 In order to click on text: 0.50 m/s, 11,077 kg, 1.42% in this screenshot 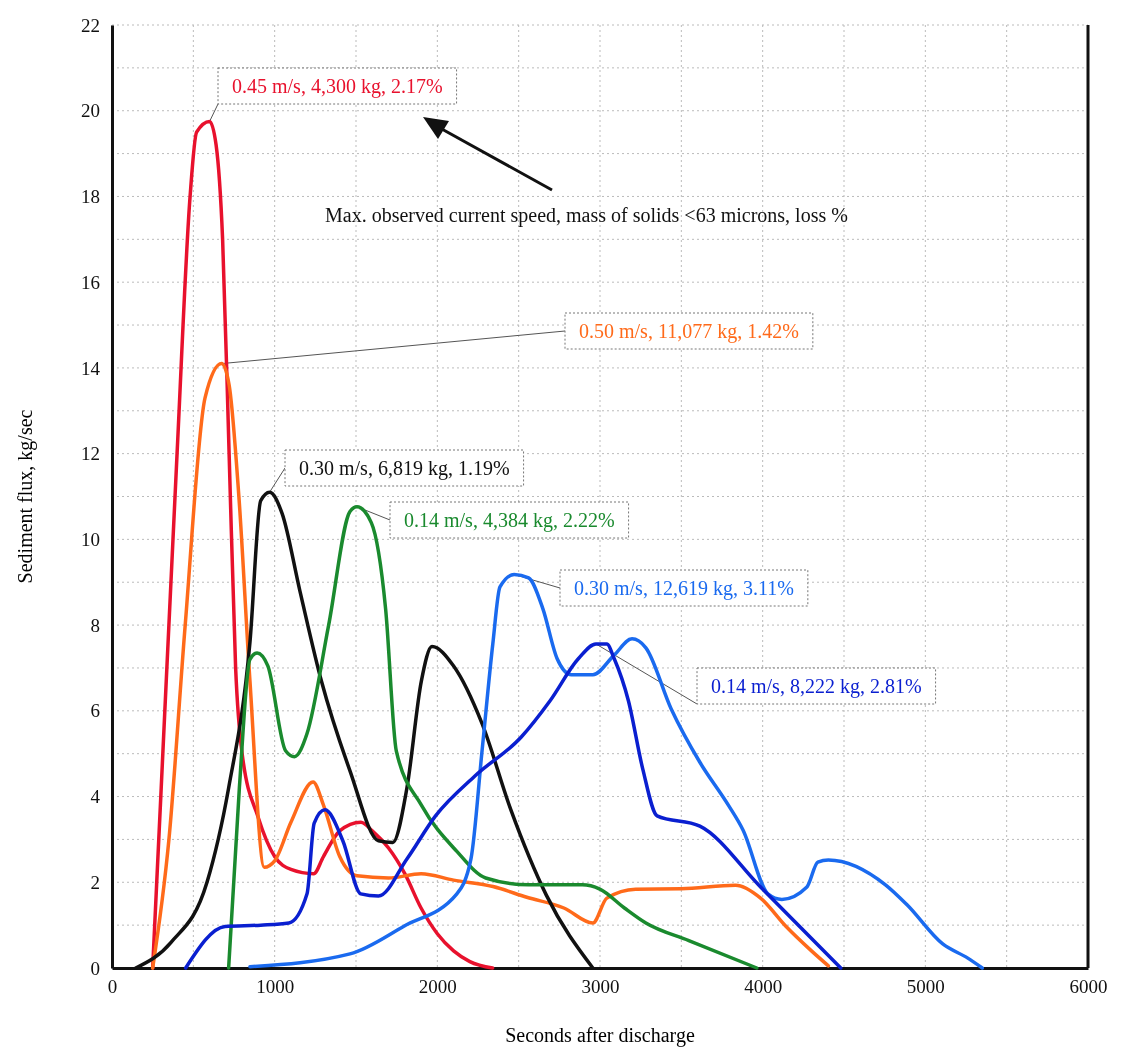, I will do `click(689, 331)`.